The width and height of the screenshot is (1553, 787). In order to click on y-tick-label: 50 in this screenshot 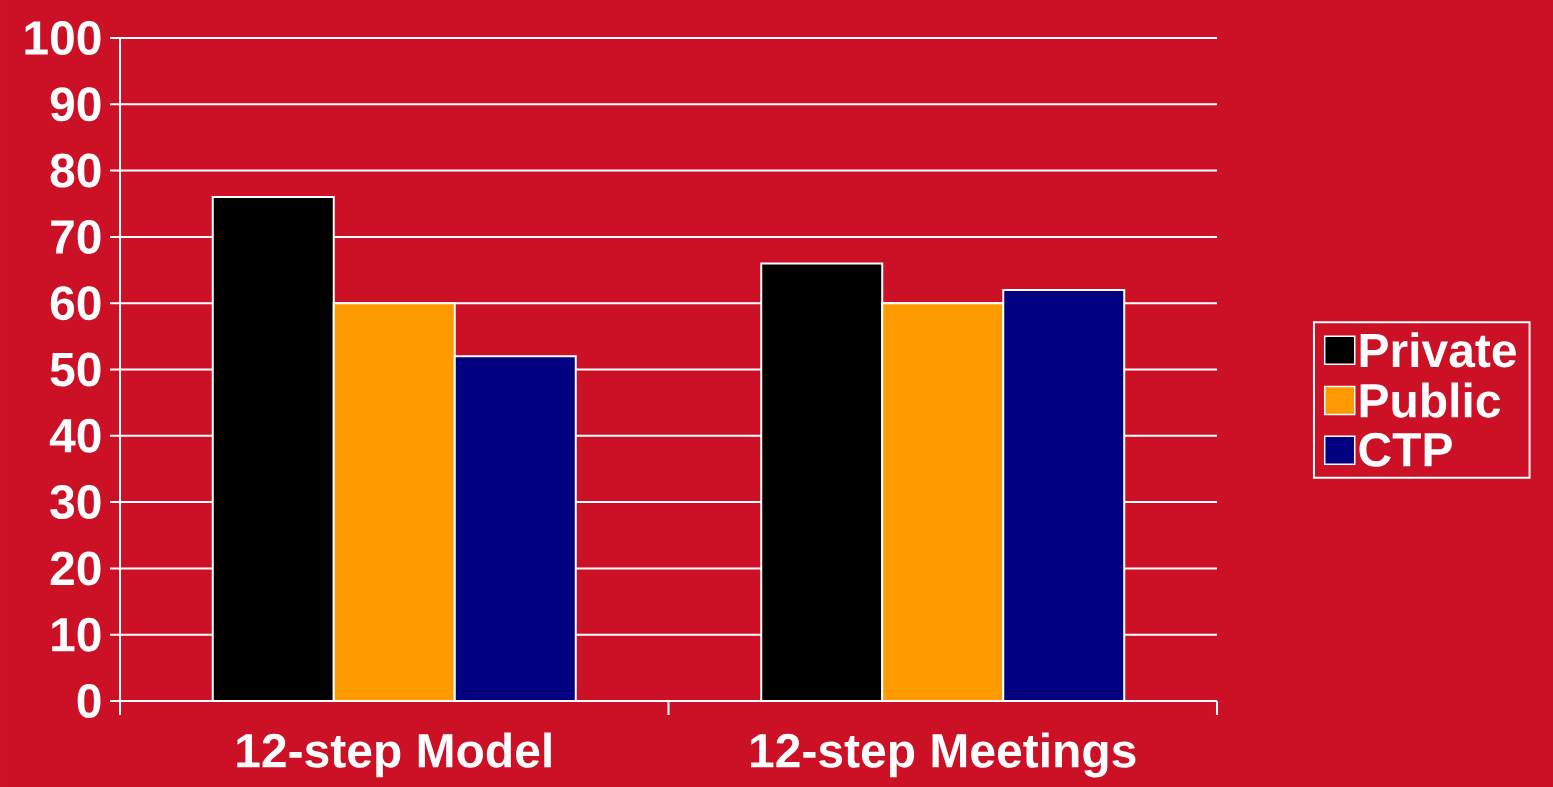, I will do `click(75, 369)`.